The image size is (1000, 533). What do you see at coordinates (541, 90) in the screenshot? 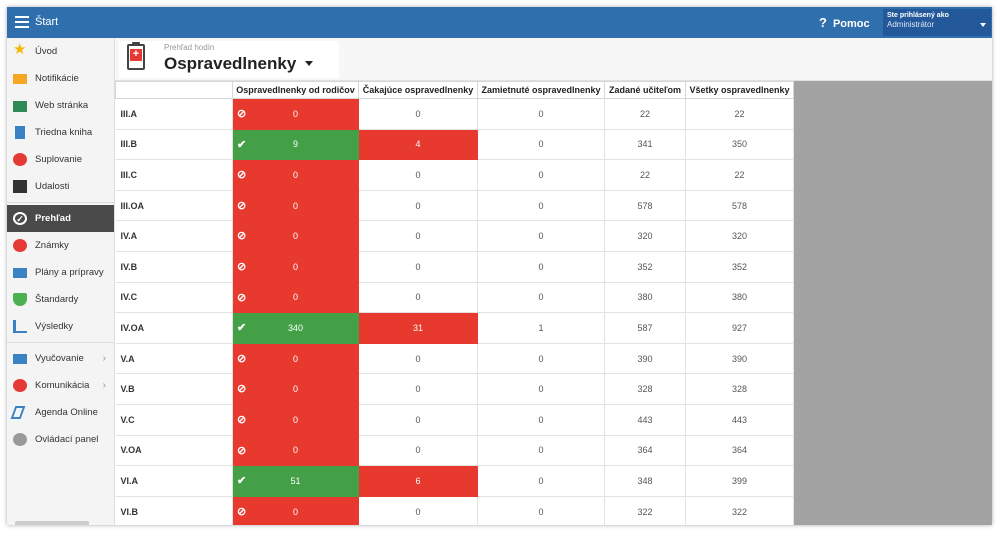
I see `column-header-rejected: Zamietnuté ospravedlnenky` at bounding box center [541, 90].